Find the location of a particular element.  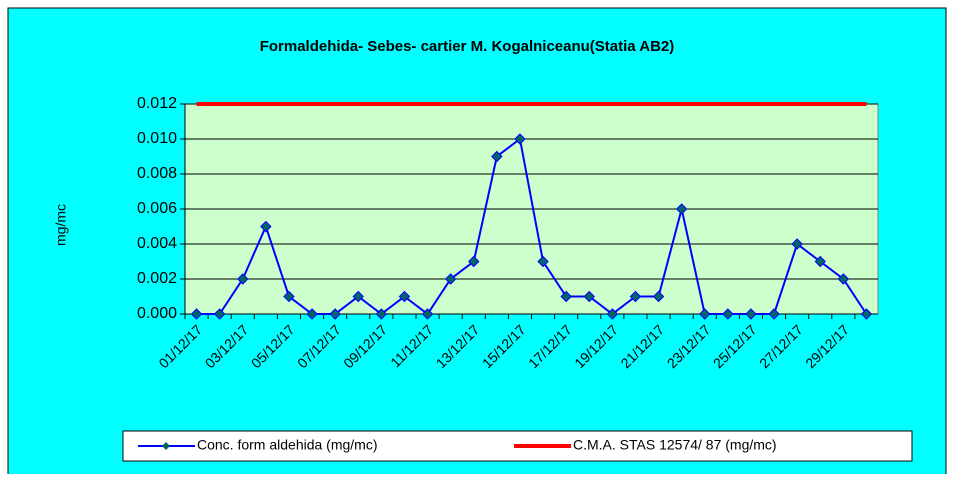

y-axis-label: mg/mc is located at coordinates (61, 225).